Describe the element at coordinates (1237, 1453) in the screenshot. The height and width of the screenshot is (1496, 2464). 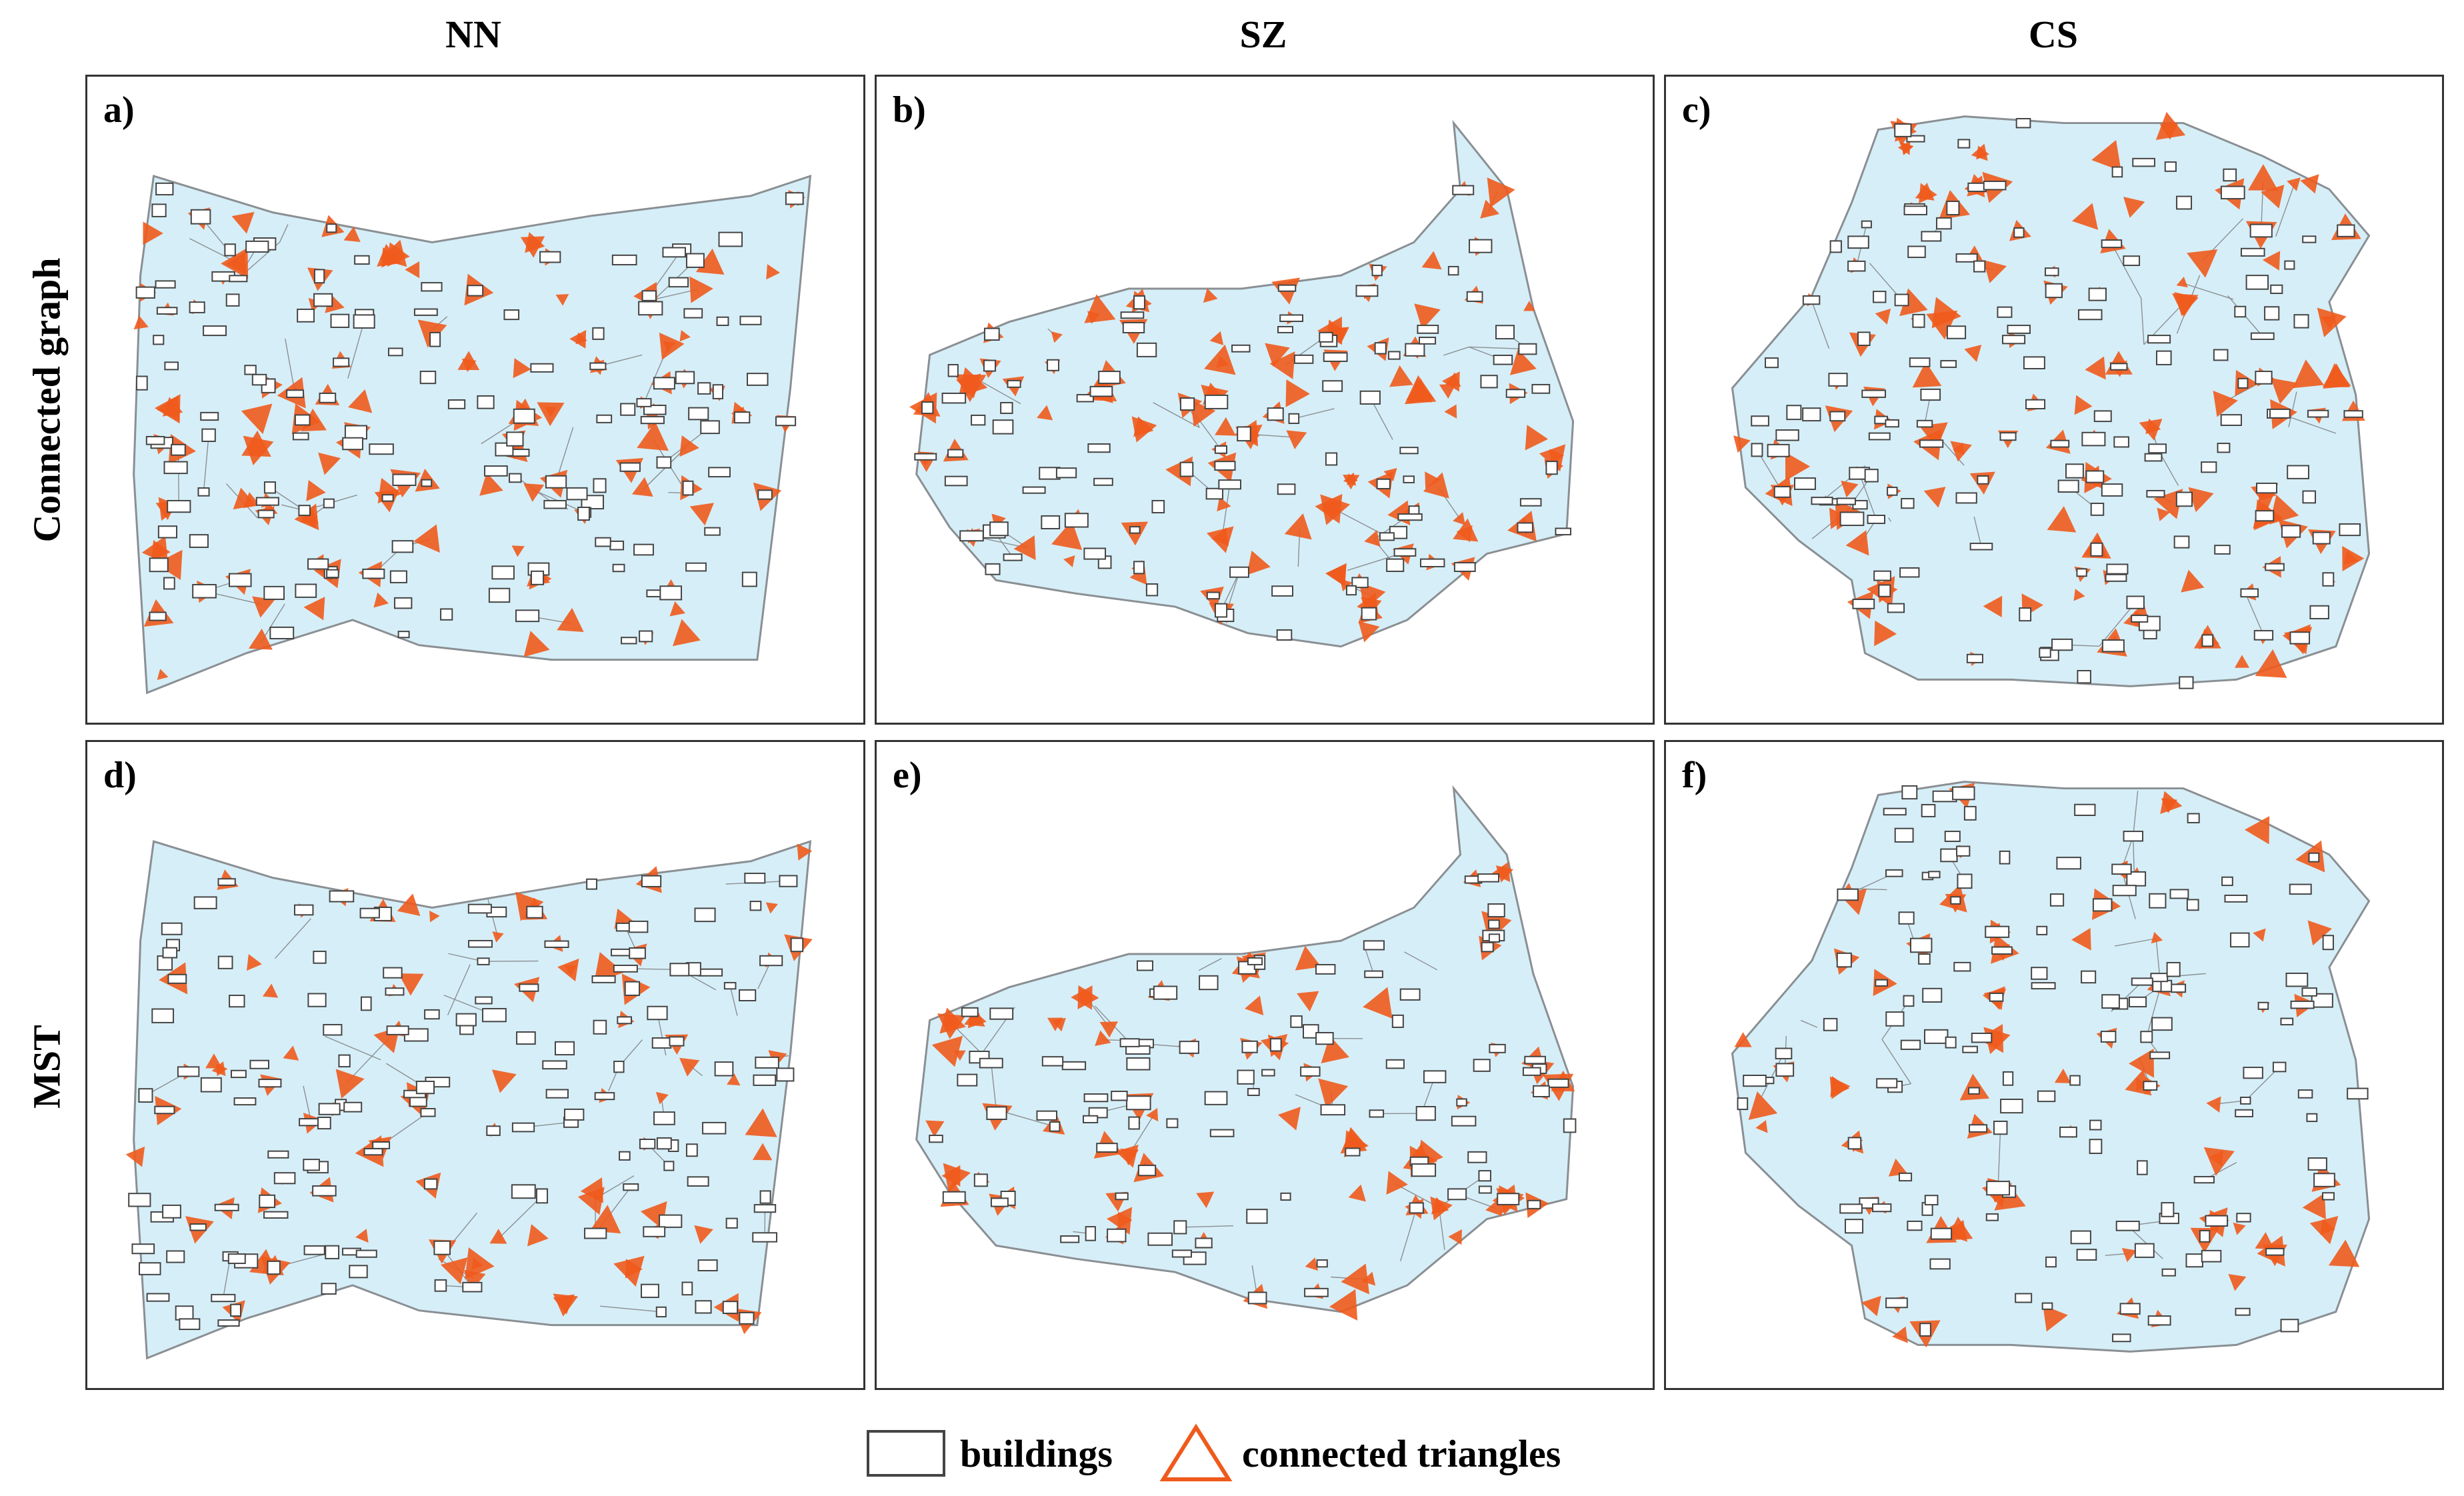
I see `legend: buildings connected triangles` at that location.